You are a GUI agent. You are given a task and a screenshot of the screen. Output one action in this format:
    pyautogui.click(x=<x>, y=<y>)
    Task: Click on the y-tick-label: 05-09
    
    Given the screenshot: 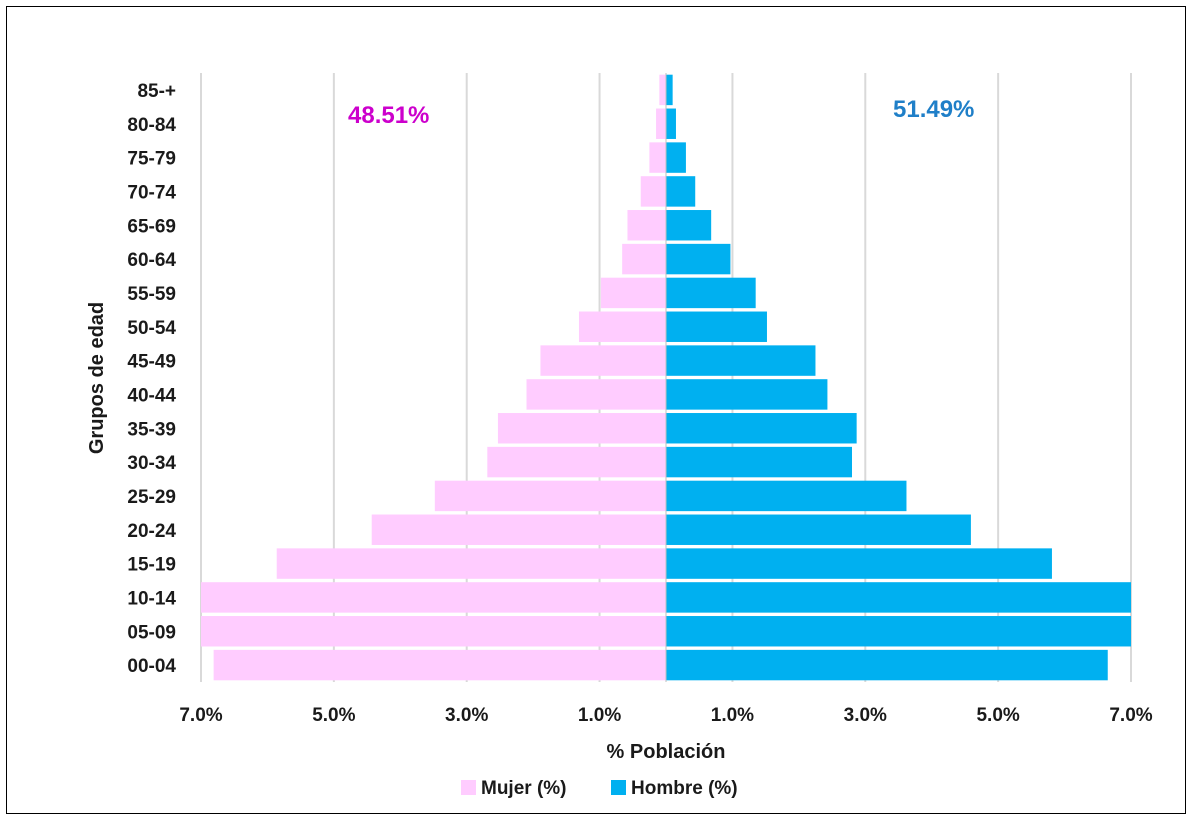 What is the action you would take?
    pyautogui.click(x=151, y=632)
    